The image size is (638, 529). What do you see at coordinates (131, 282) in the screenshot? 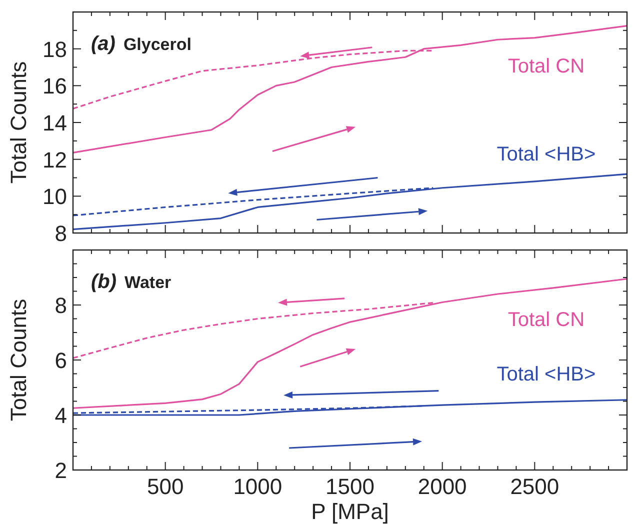
I see `text: (b) Water` at bounding box center [131, 282].